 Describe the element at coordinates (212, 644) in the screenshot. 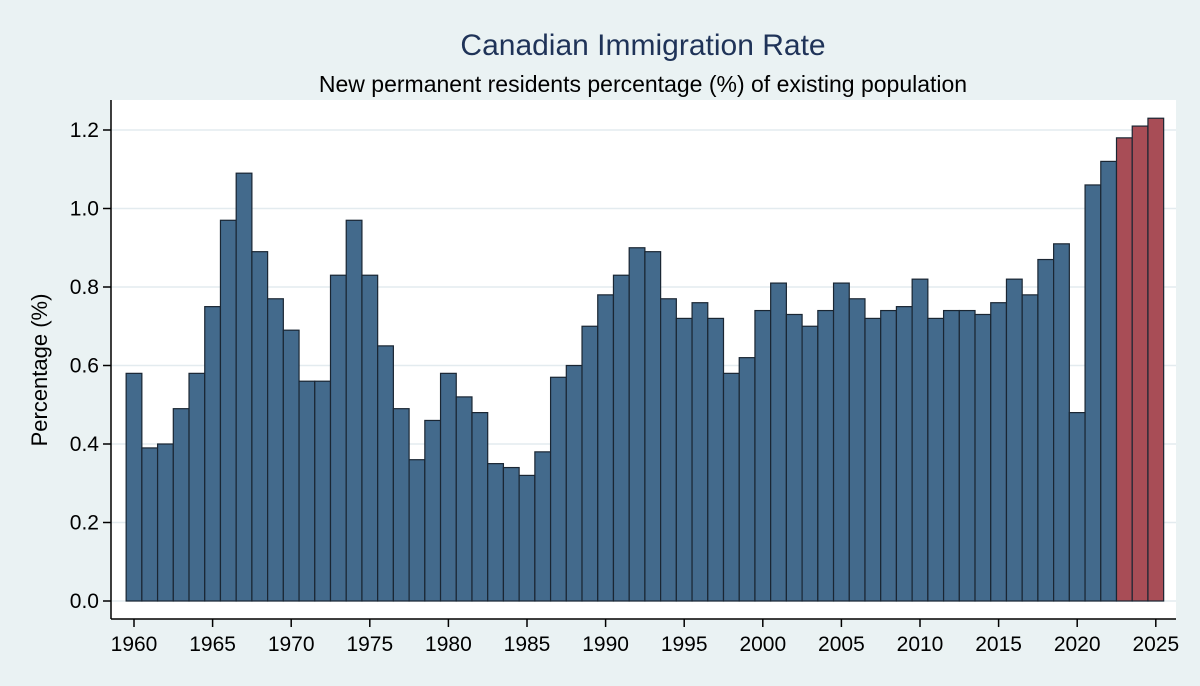

I see `x-tick-label: 1965` at that location.